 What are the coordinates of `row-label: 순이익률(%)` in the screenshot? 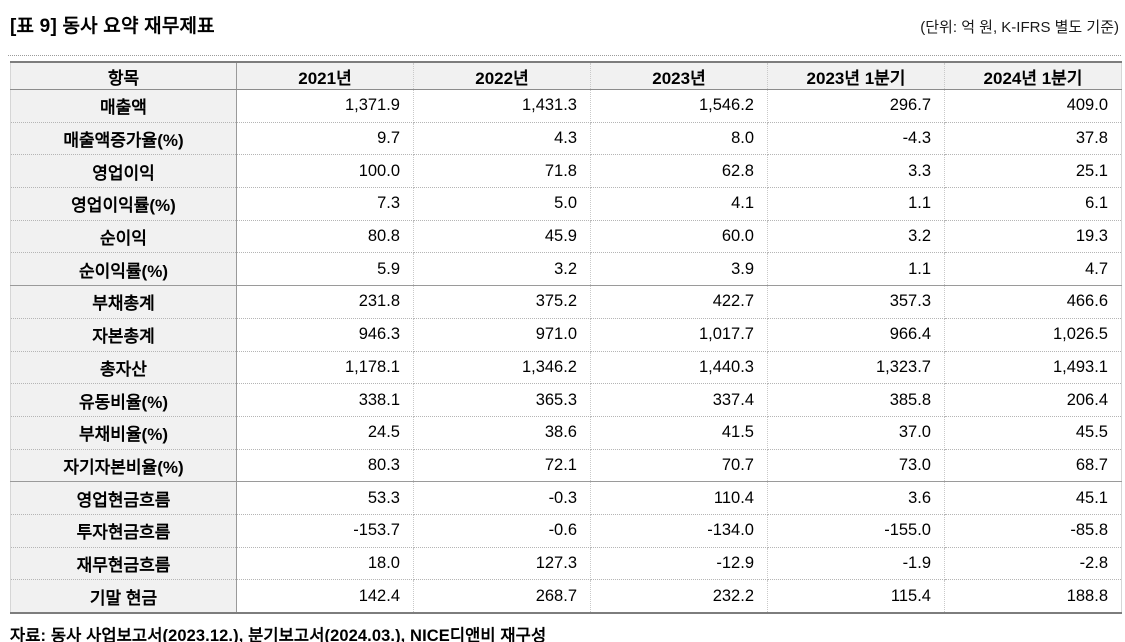 It's located at (123, 269).